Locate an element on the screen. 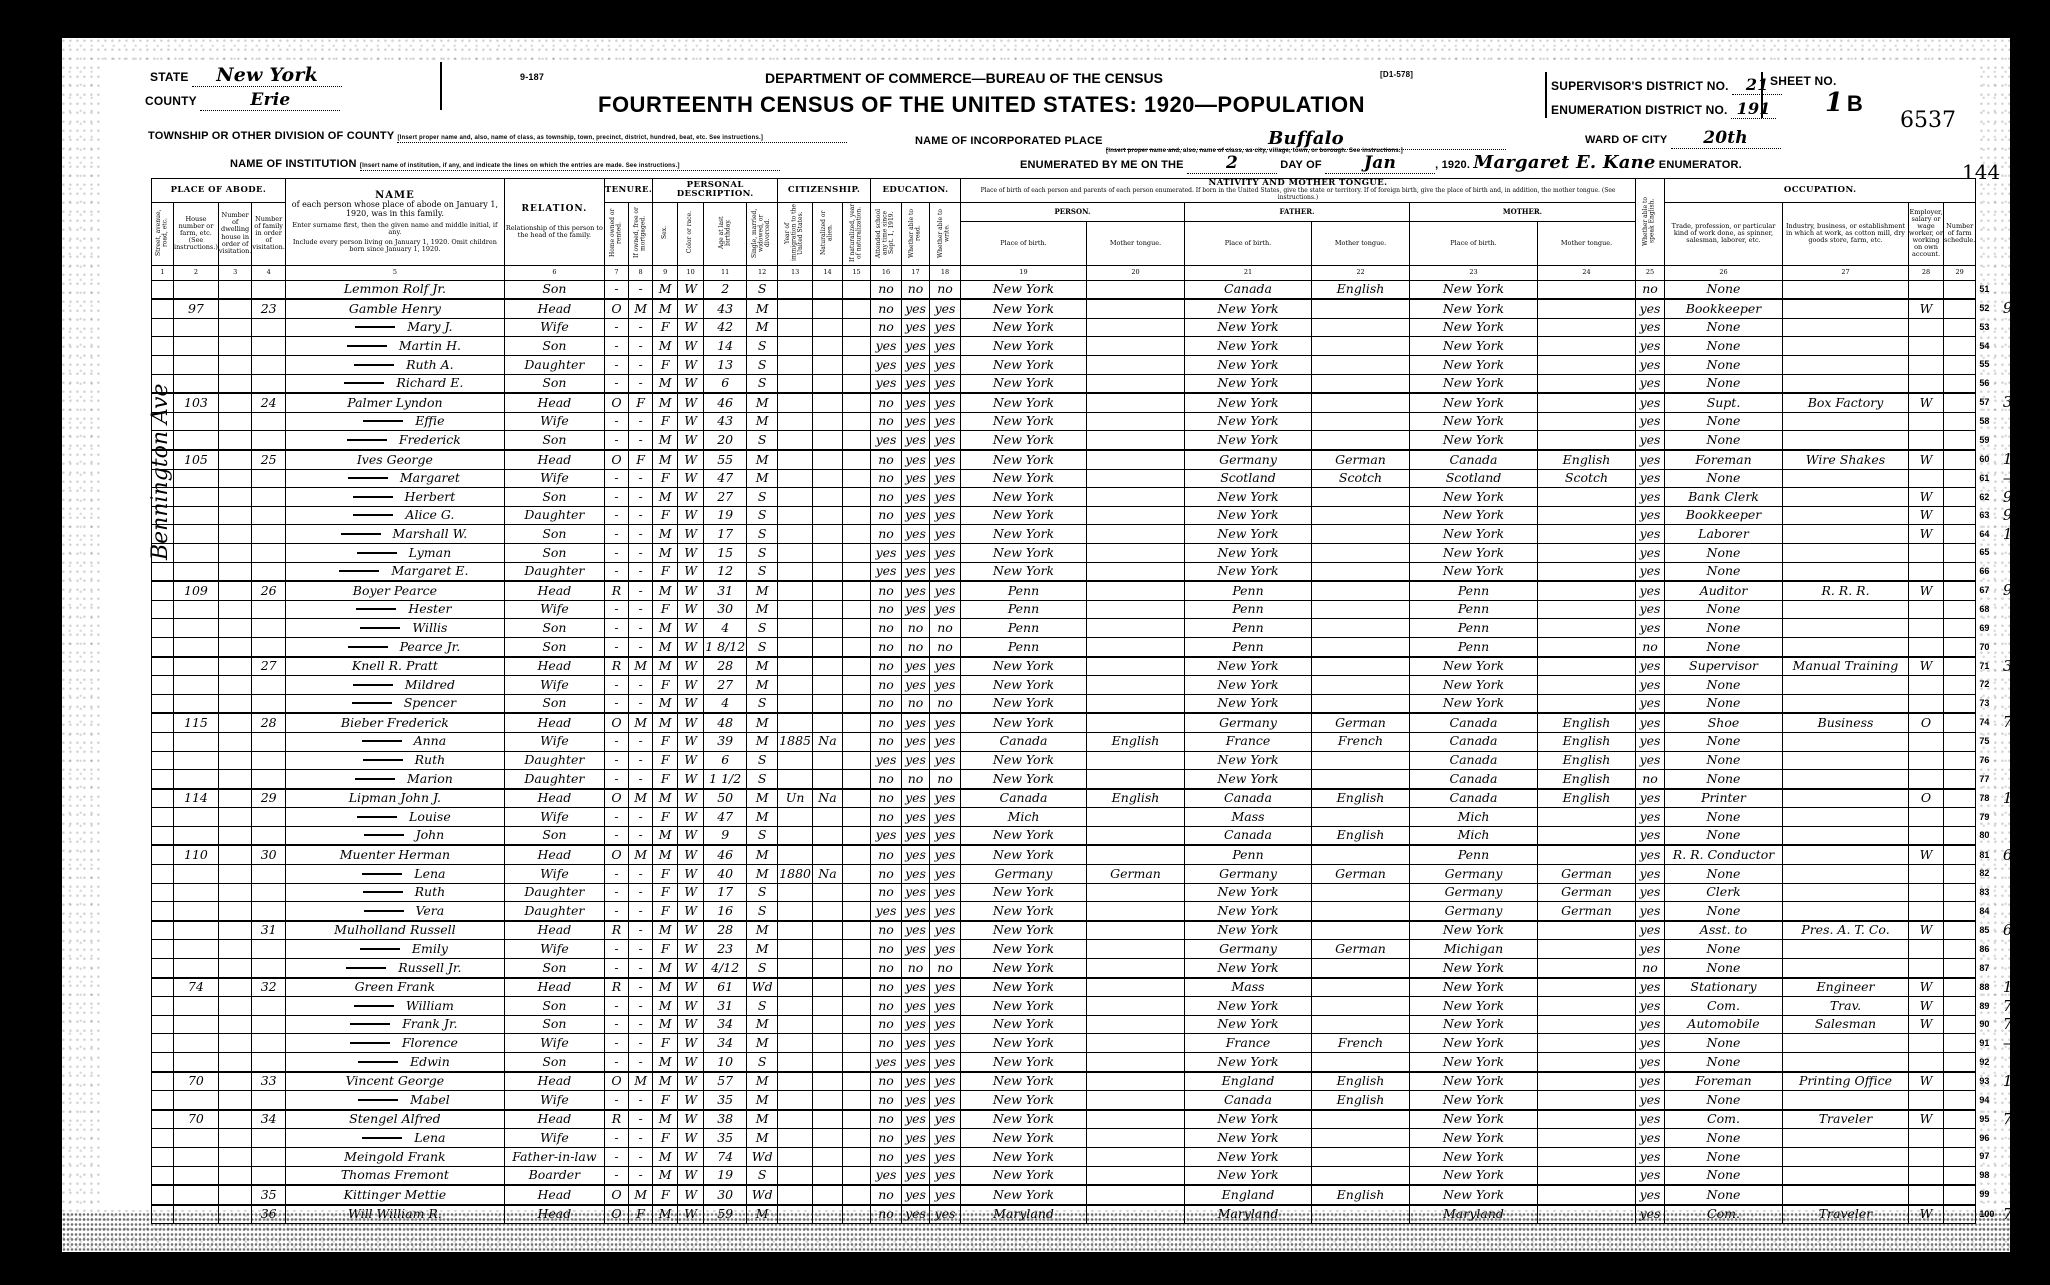 The width and height of the screenshot is (2050, 1285). person-name: Frank Jr. is located at coordinates (430, 1024).